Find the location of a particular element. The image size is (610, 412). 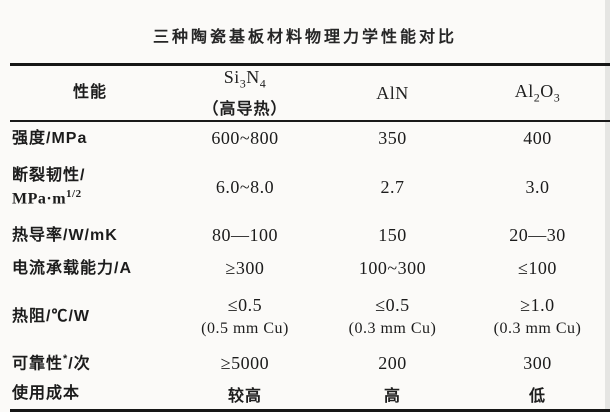

resistance-al2o3: ≥1.0 (0.3 mm Cu) is located at coordinates (537, 316).